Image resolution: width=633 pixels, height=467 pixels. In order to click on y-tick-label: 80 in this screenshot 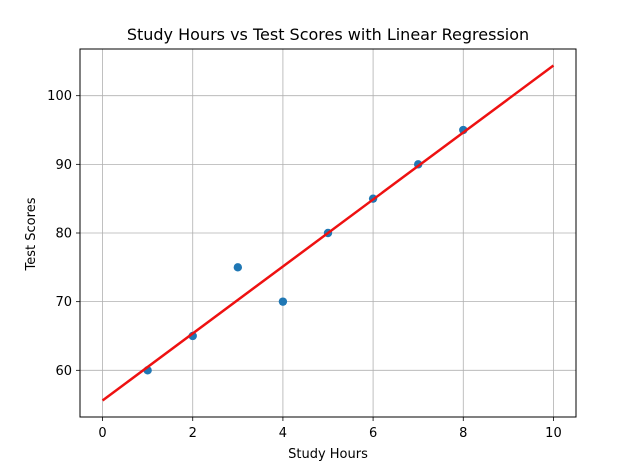, I will do `click(63, 234)`.